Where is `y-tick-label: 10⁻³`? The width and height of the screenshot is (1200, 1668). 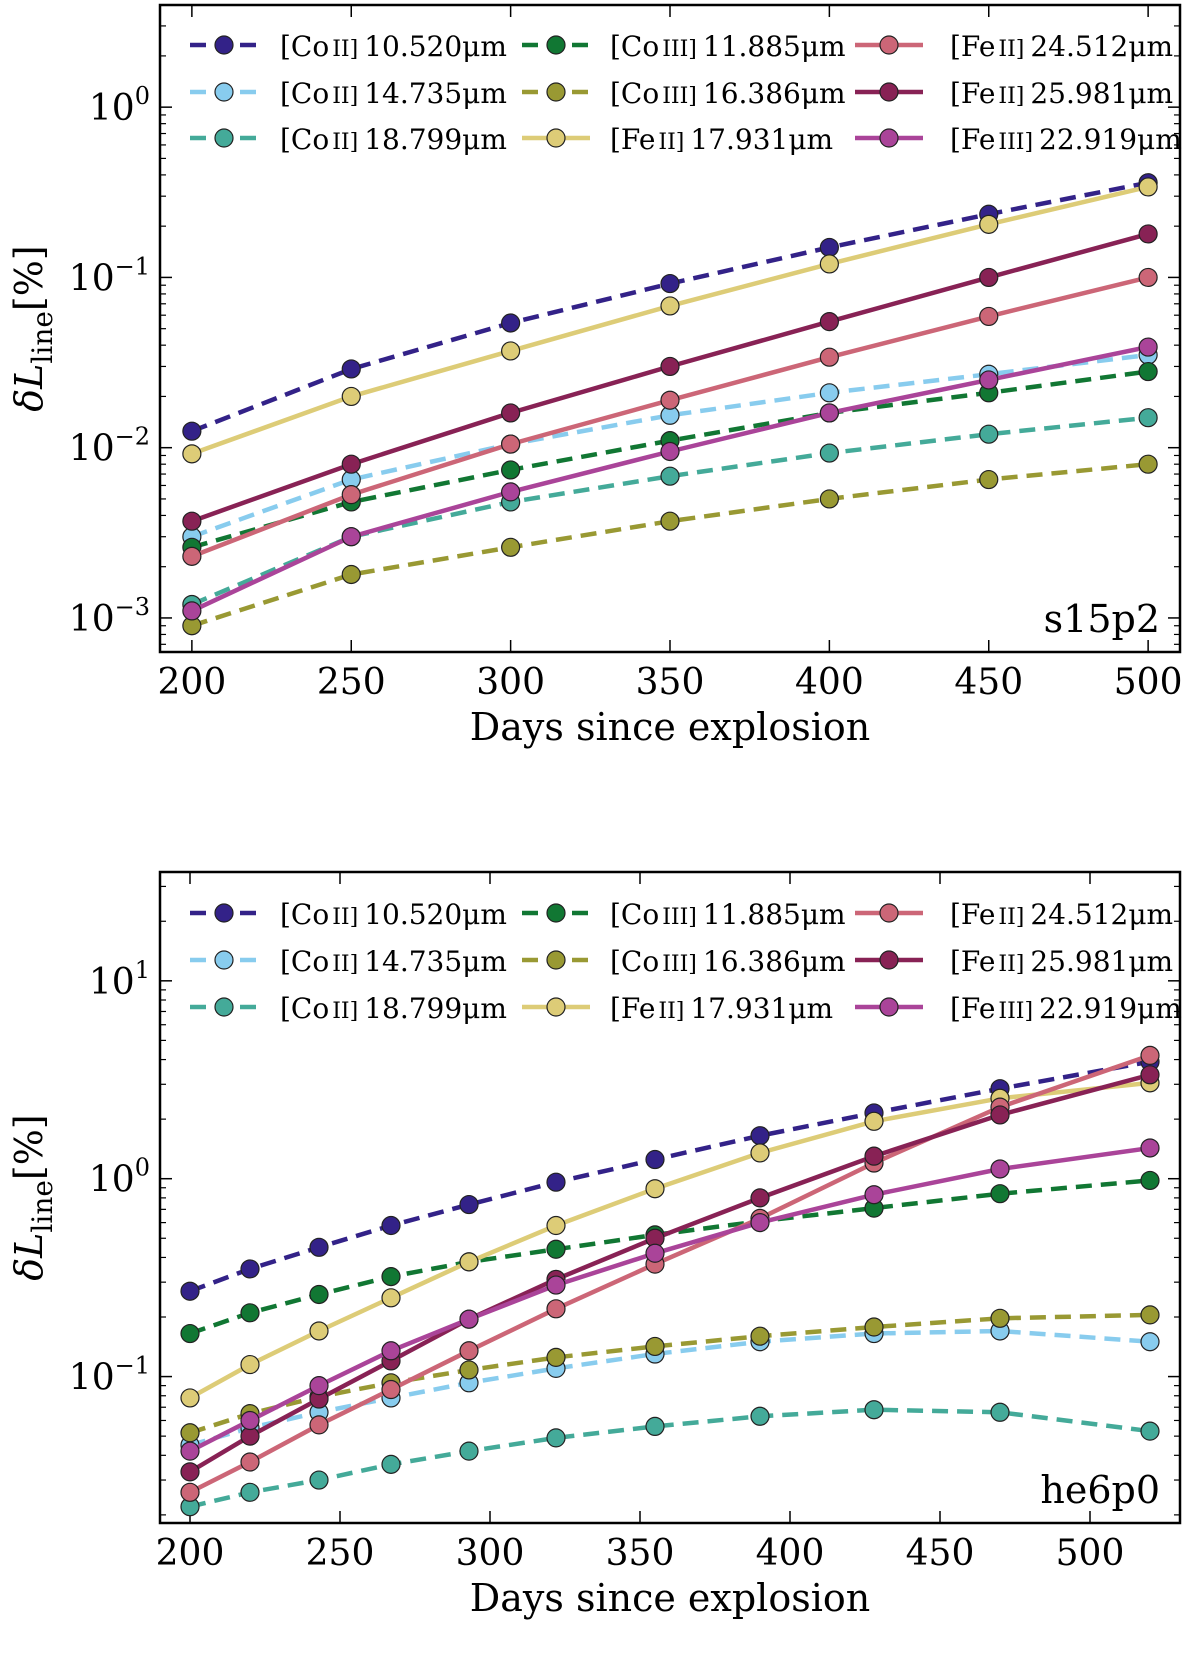
y-tick-label: 10⁻³ is located at coordinates (109, 616).